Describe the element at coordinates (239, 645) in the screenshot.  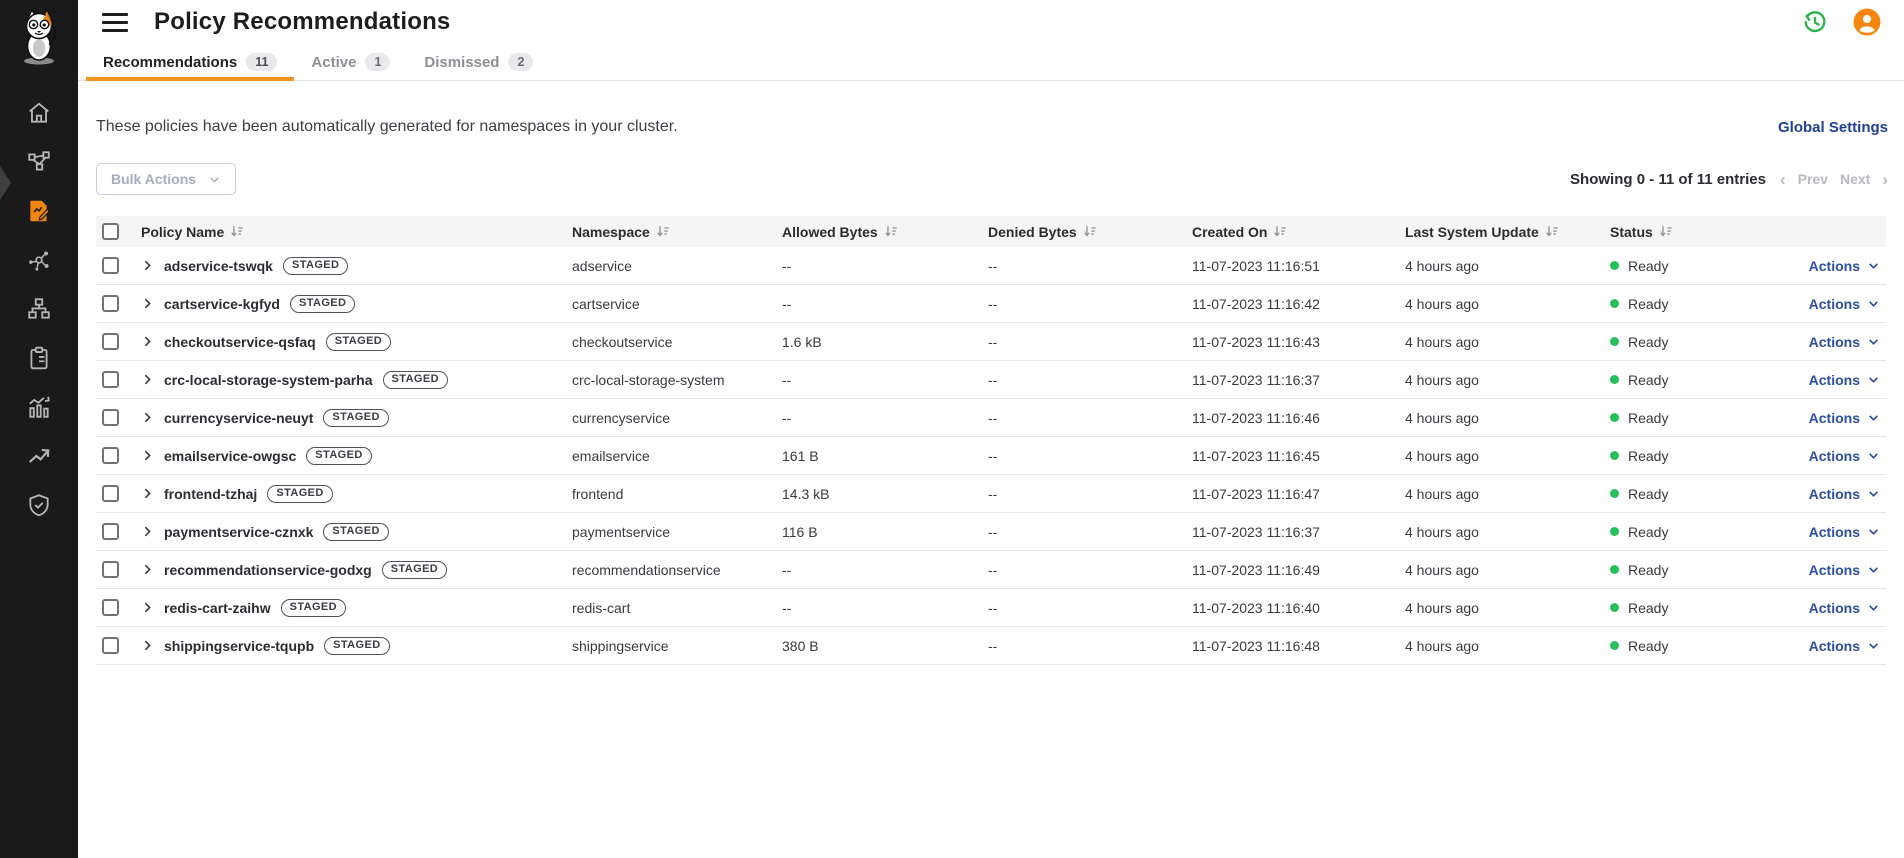
I see `policy-name: shippingservice-tqupb` at that location.